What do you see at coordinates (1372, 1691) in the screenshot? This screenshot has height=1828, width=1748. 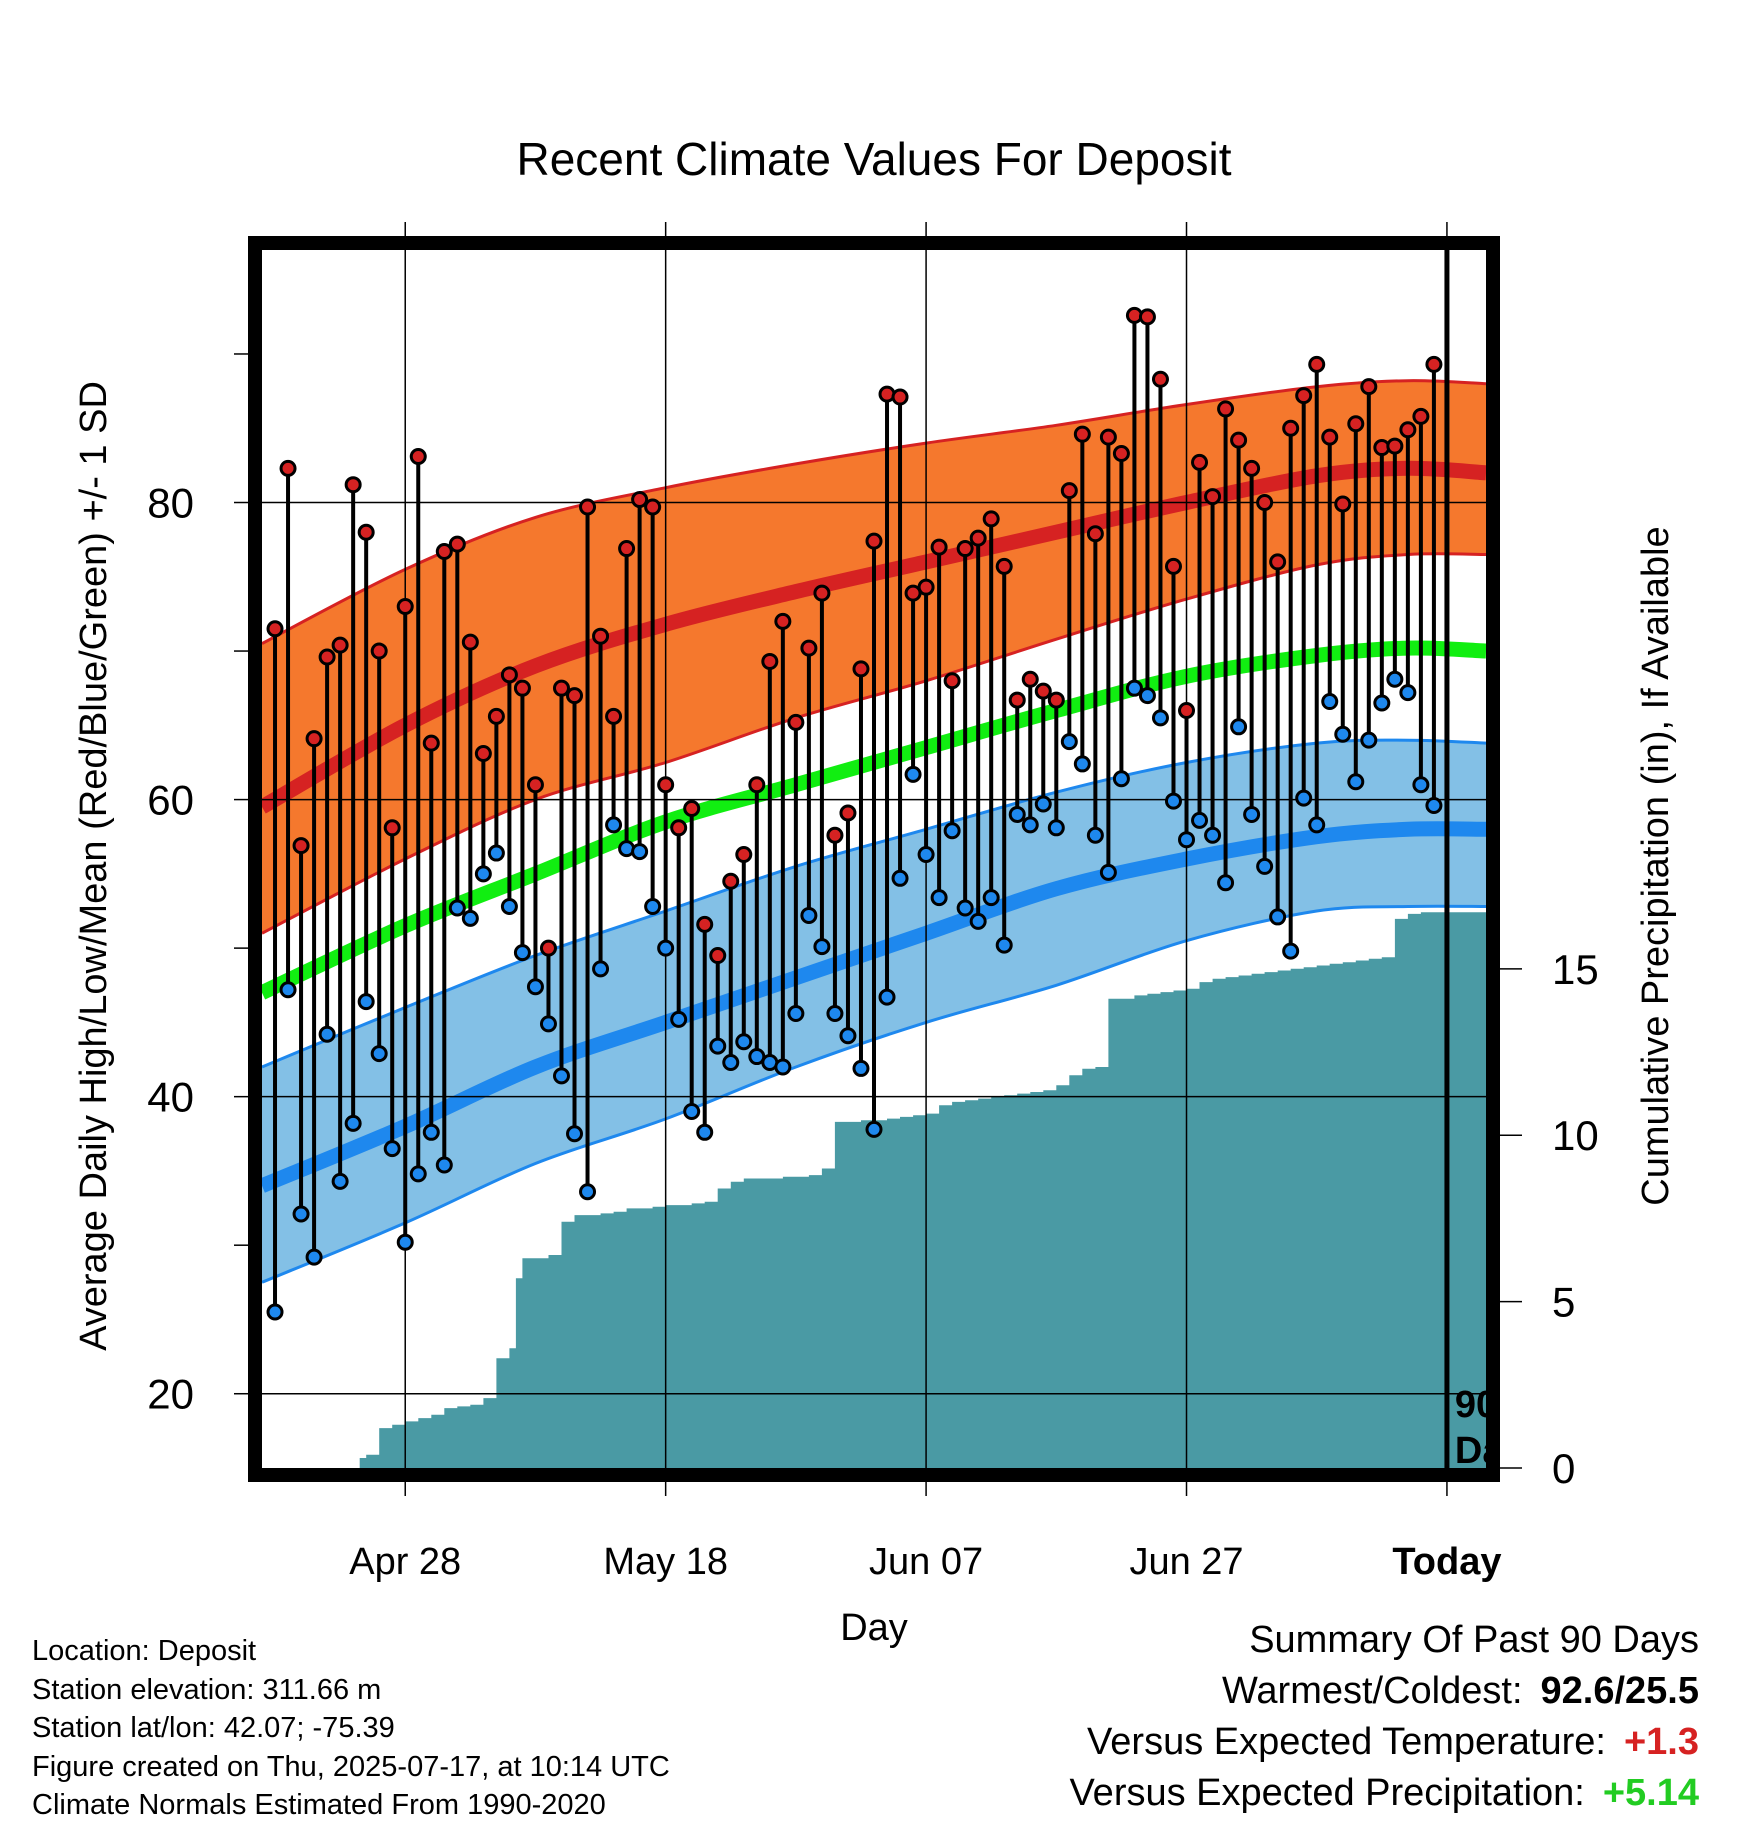 I see `warmest-coldest-label: Warmest/Coldest:` at bounding box center [1372, 1691].